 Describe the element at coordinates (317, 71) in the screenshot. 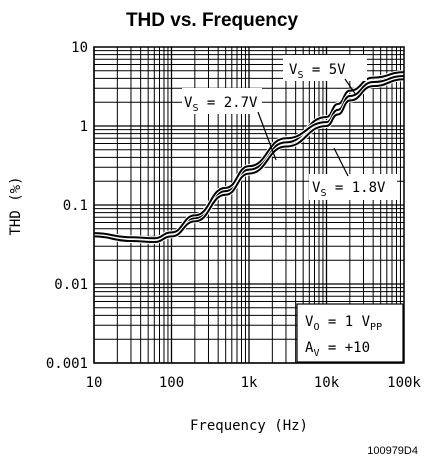

I see `annotation-vs-5v-text: VS = 5V` at that location.